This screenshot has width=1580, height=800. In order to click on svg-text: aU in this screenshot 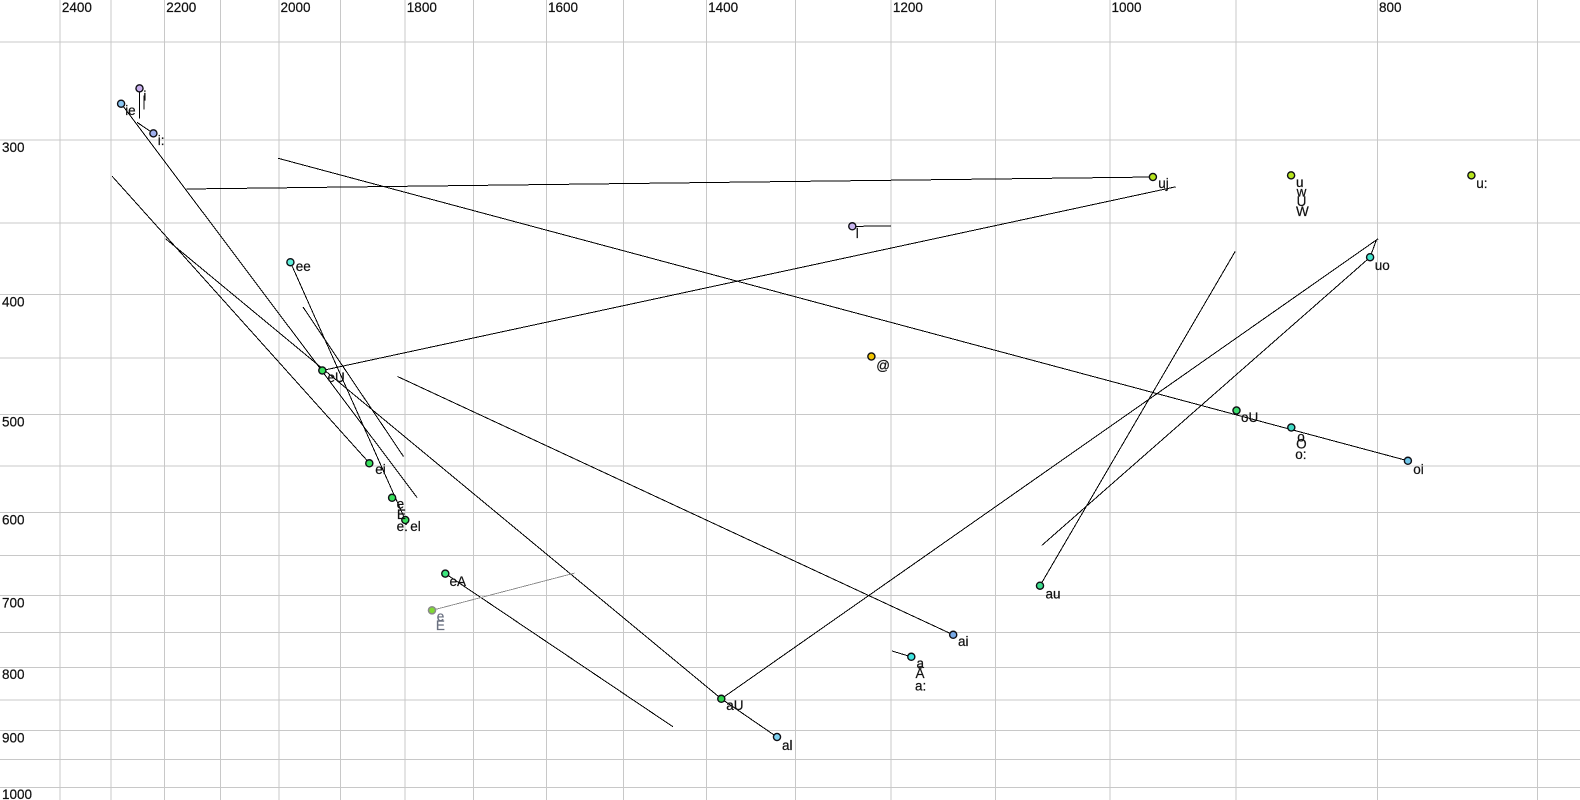, I will do `click(734, 705)`.